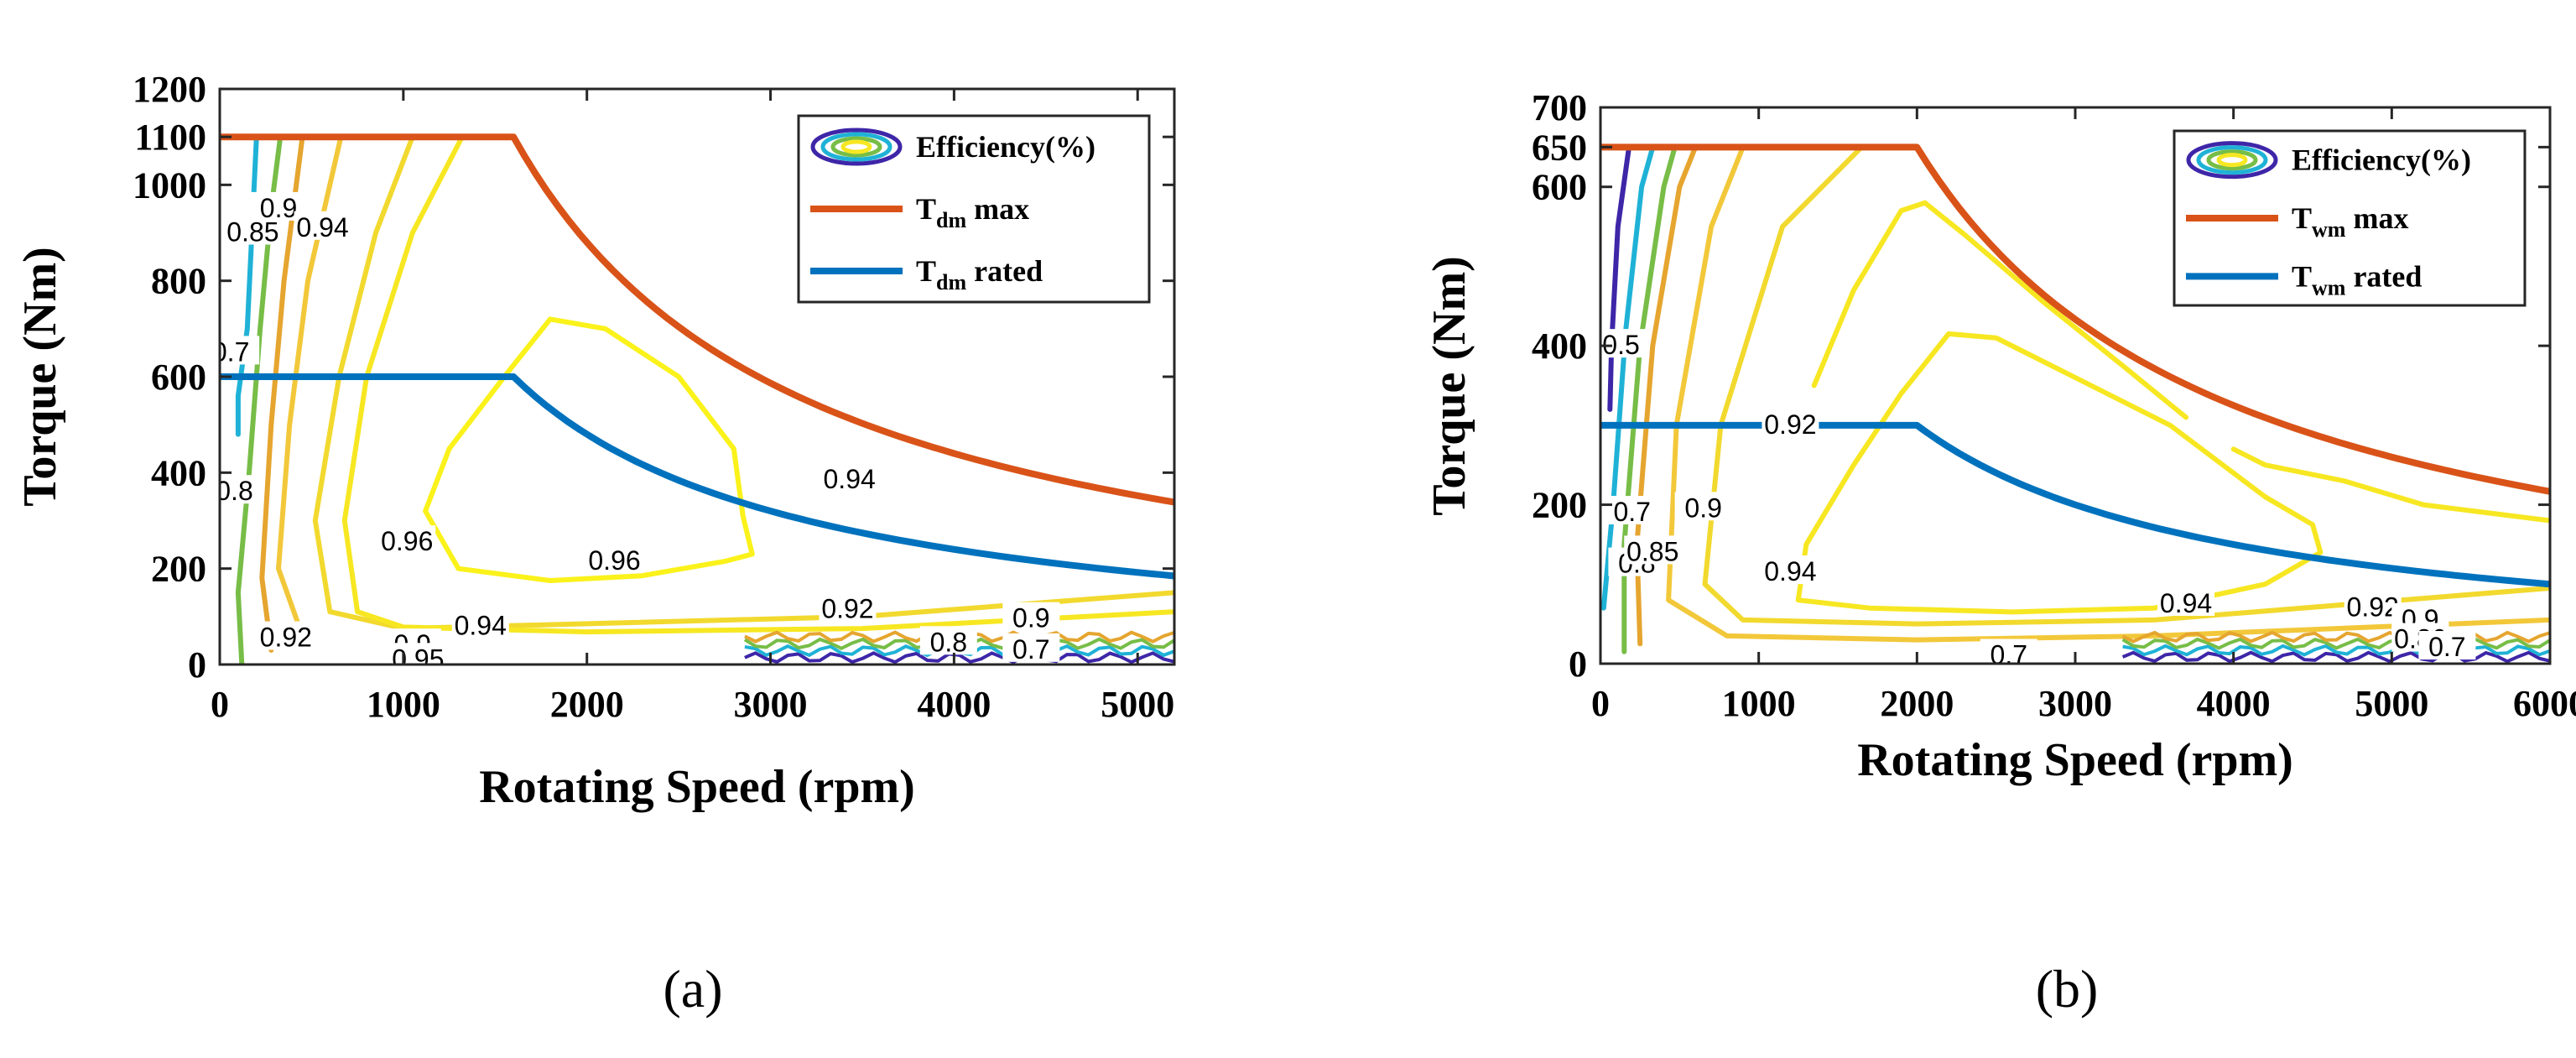 This screenshot has height=1058, width=2576. Describe the element at coordinates (170, 137) in the screenshot. I see `y-tick-label: 1100` at that location.